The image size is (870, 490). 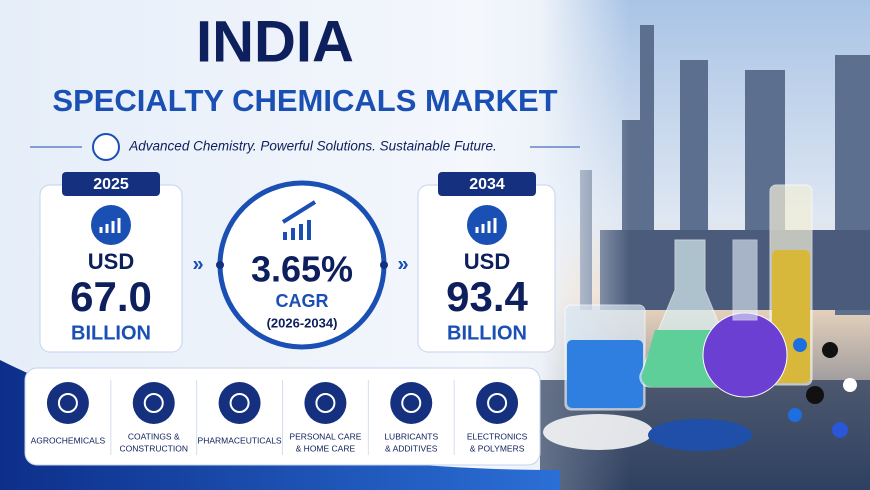 What do you see at coordinates (497, 448) in the screenshot?
I see `segment-label: & POLYMERS` at bounding box center [497, 448].